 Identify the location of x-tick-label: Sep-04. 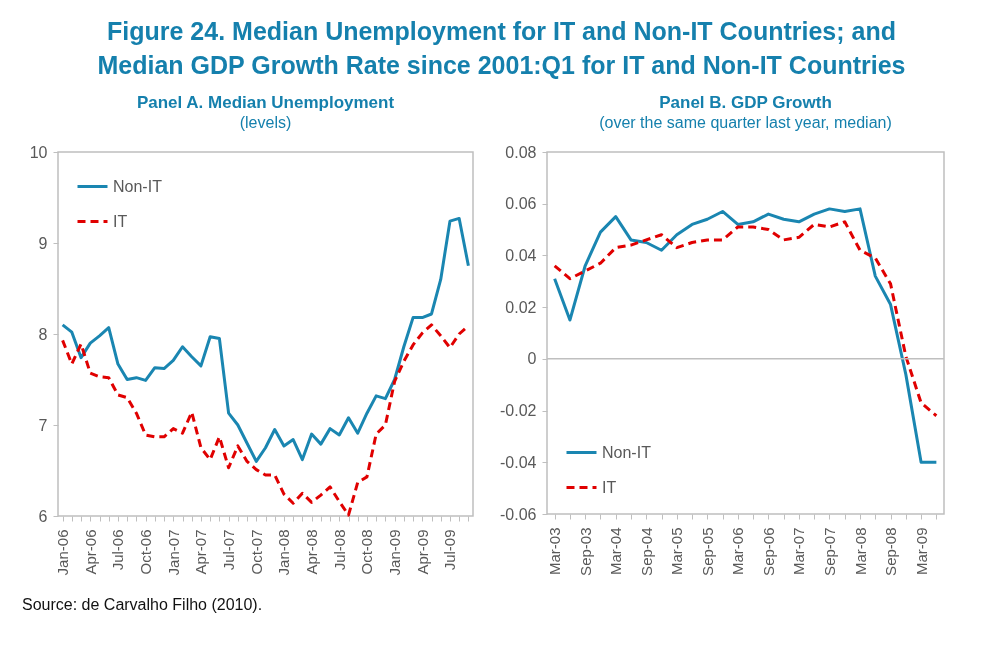
(646, 551).